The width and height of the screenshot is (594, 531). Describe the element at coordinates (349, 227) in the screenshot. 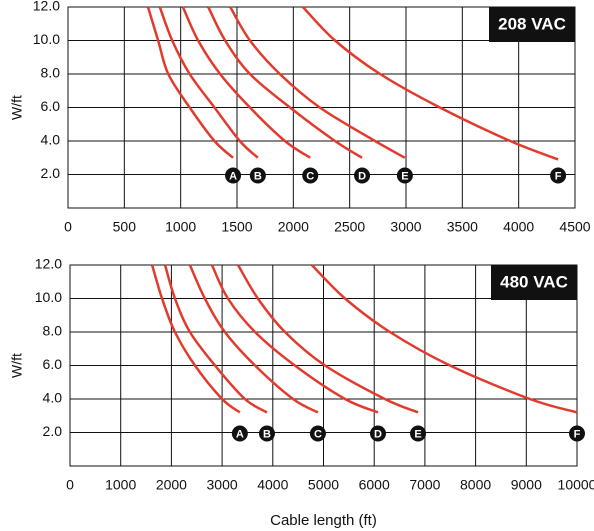

I see `x-tick-label: 2500` at that location.